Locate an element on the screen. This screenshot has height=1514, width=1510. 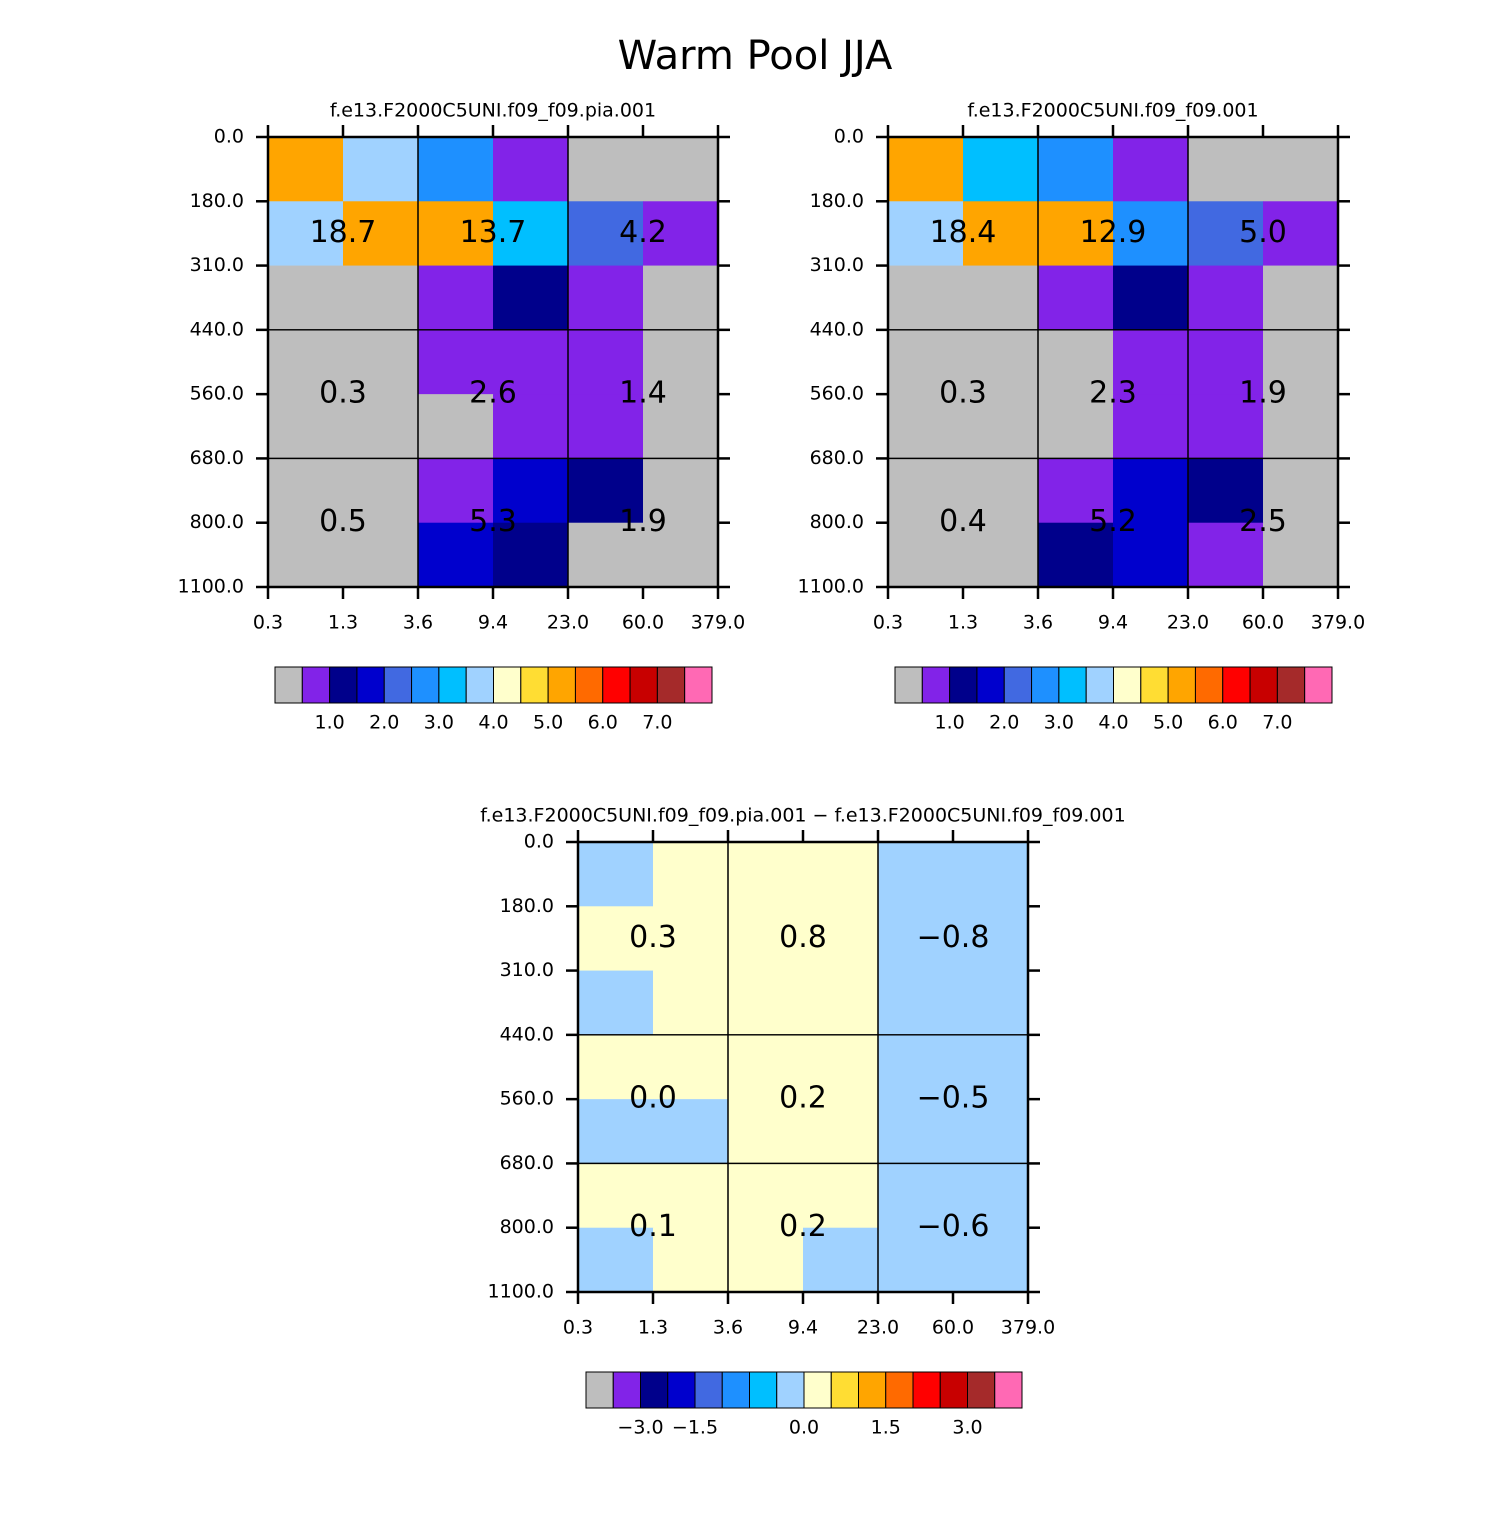
x-tick-label: 60.0 is located at coordinates (1263, 623).